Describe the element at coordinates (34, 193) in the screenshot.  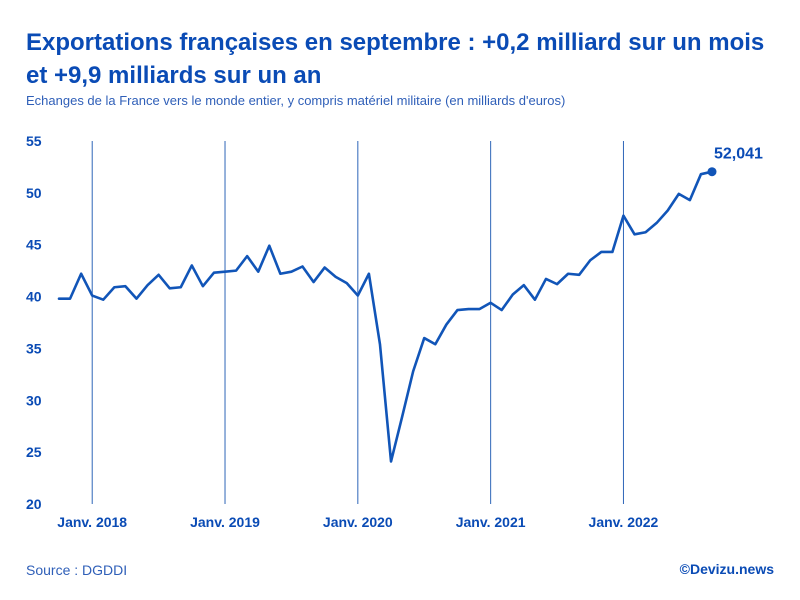
I see `y-tick-label: 50` at that location.